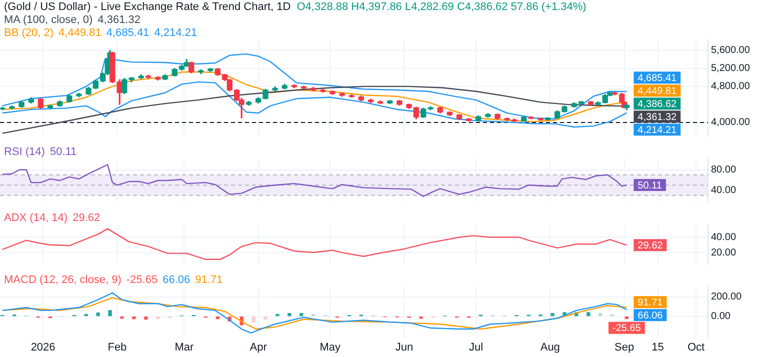 The height and width of the screenshot is (357, 768). What do you see at coordinates (650, 186) in the screenshot?
I see `data-label: 50.11` at bounding box center [650, 186].